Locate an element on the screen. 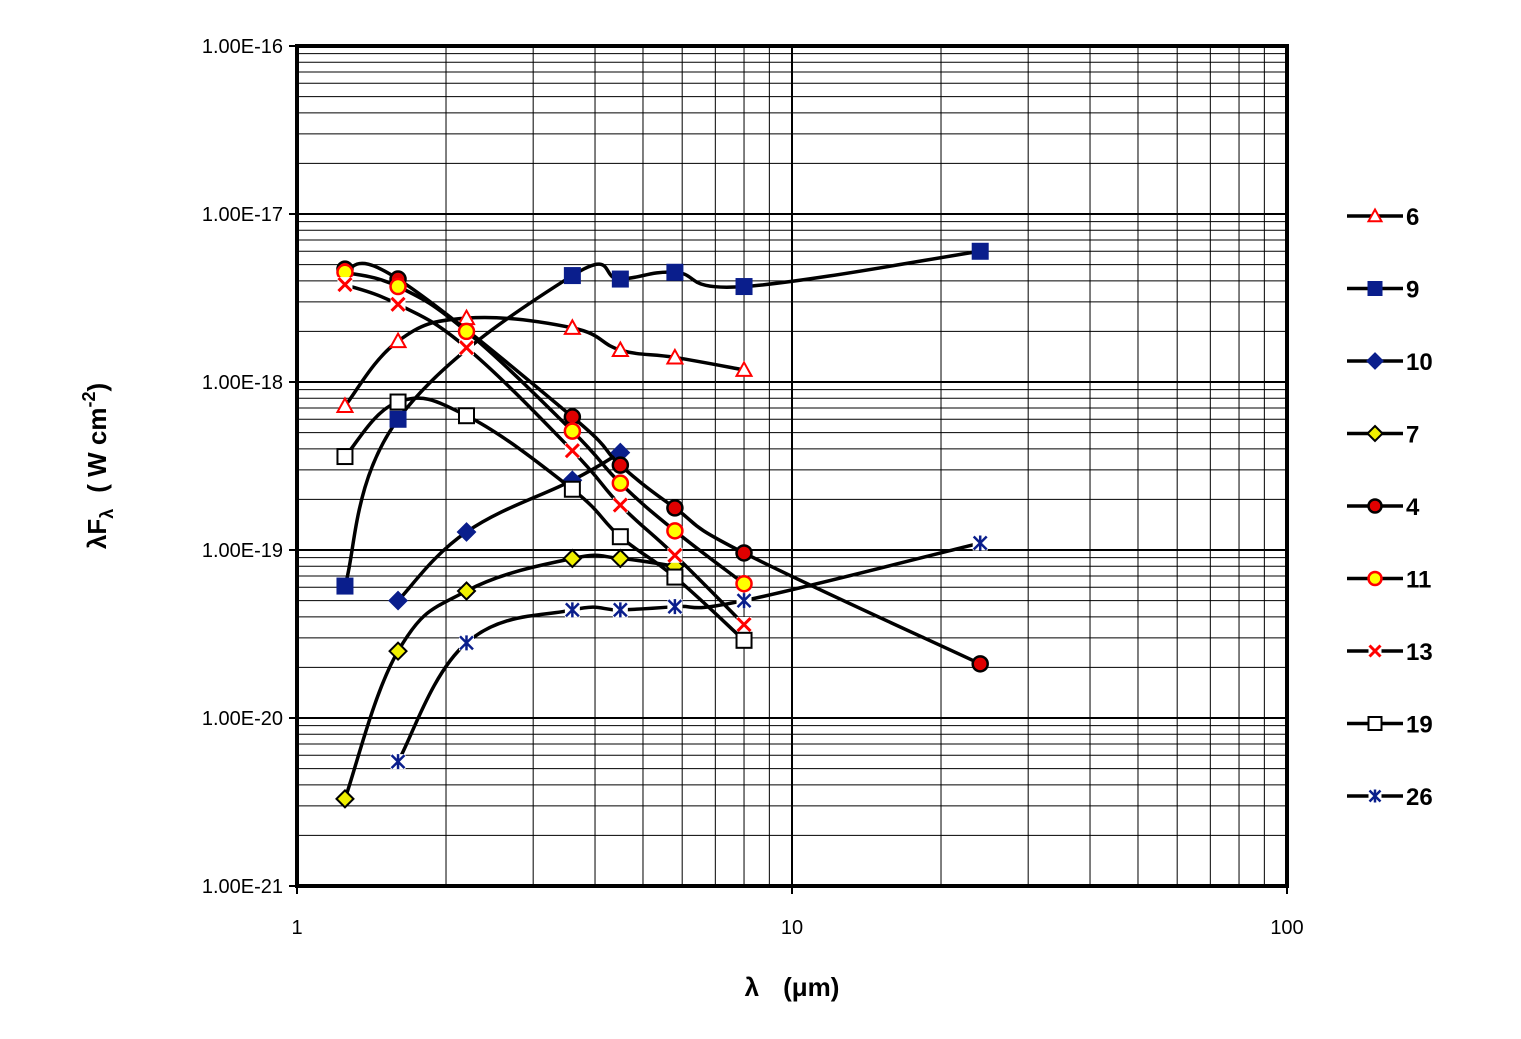 The height and width of the screenshot is (1039, 1521). legend-label: 11 is located at coordinates (1418, 580).